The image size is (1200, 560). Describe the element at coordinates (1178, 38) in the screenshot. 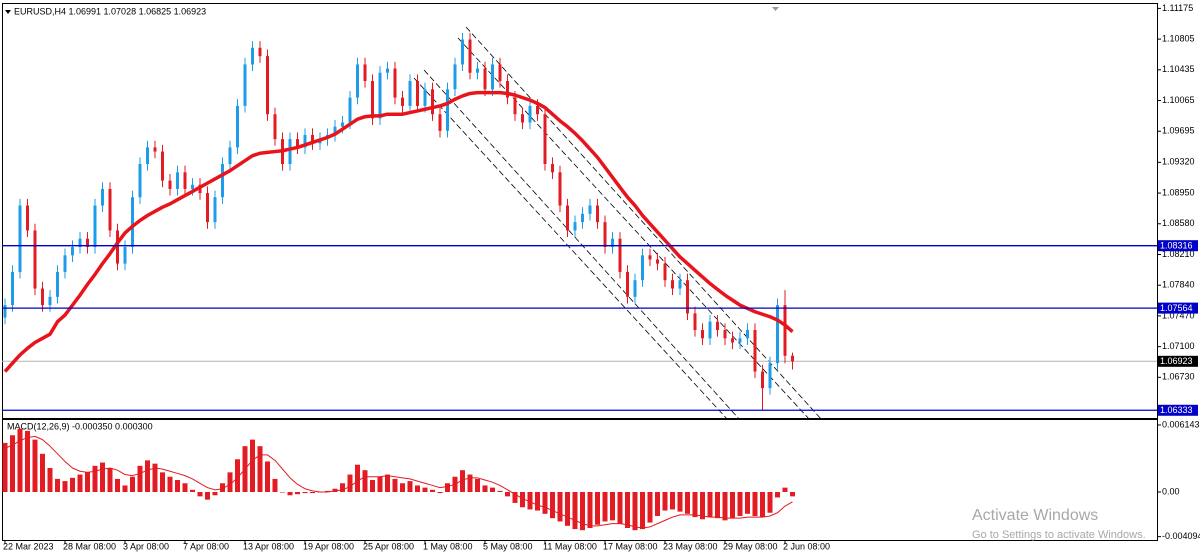

I see `y-tick-label: 1.10805` at that location.